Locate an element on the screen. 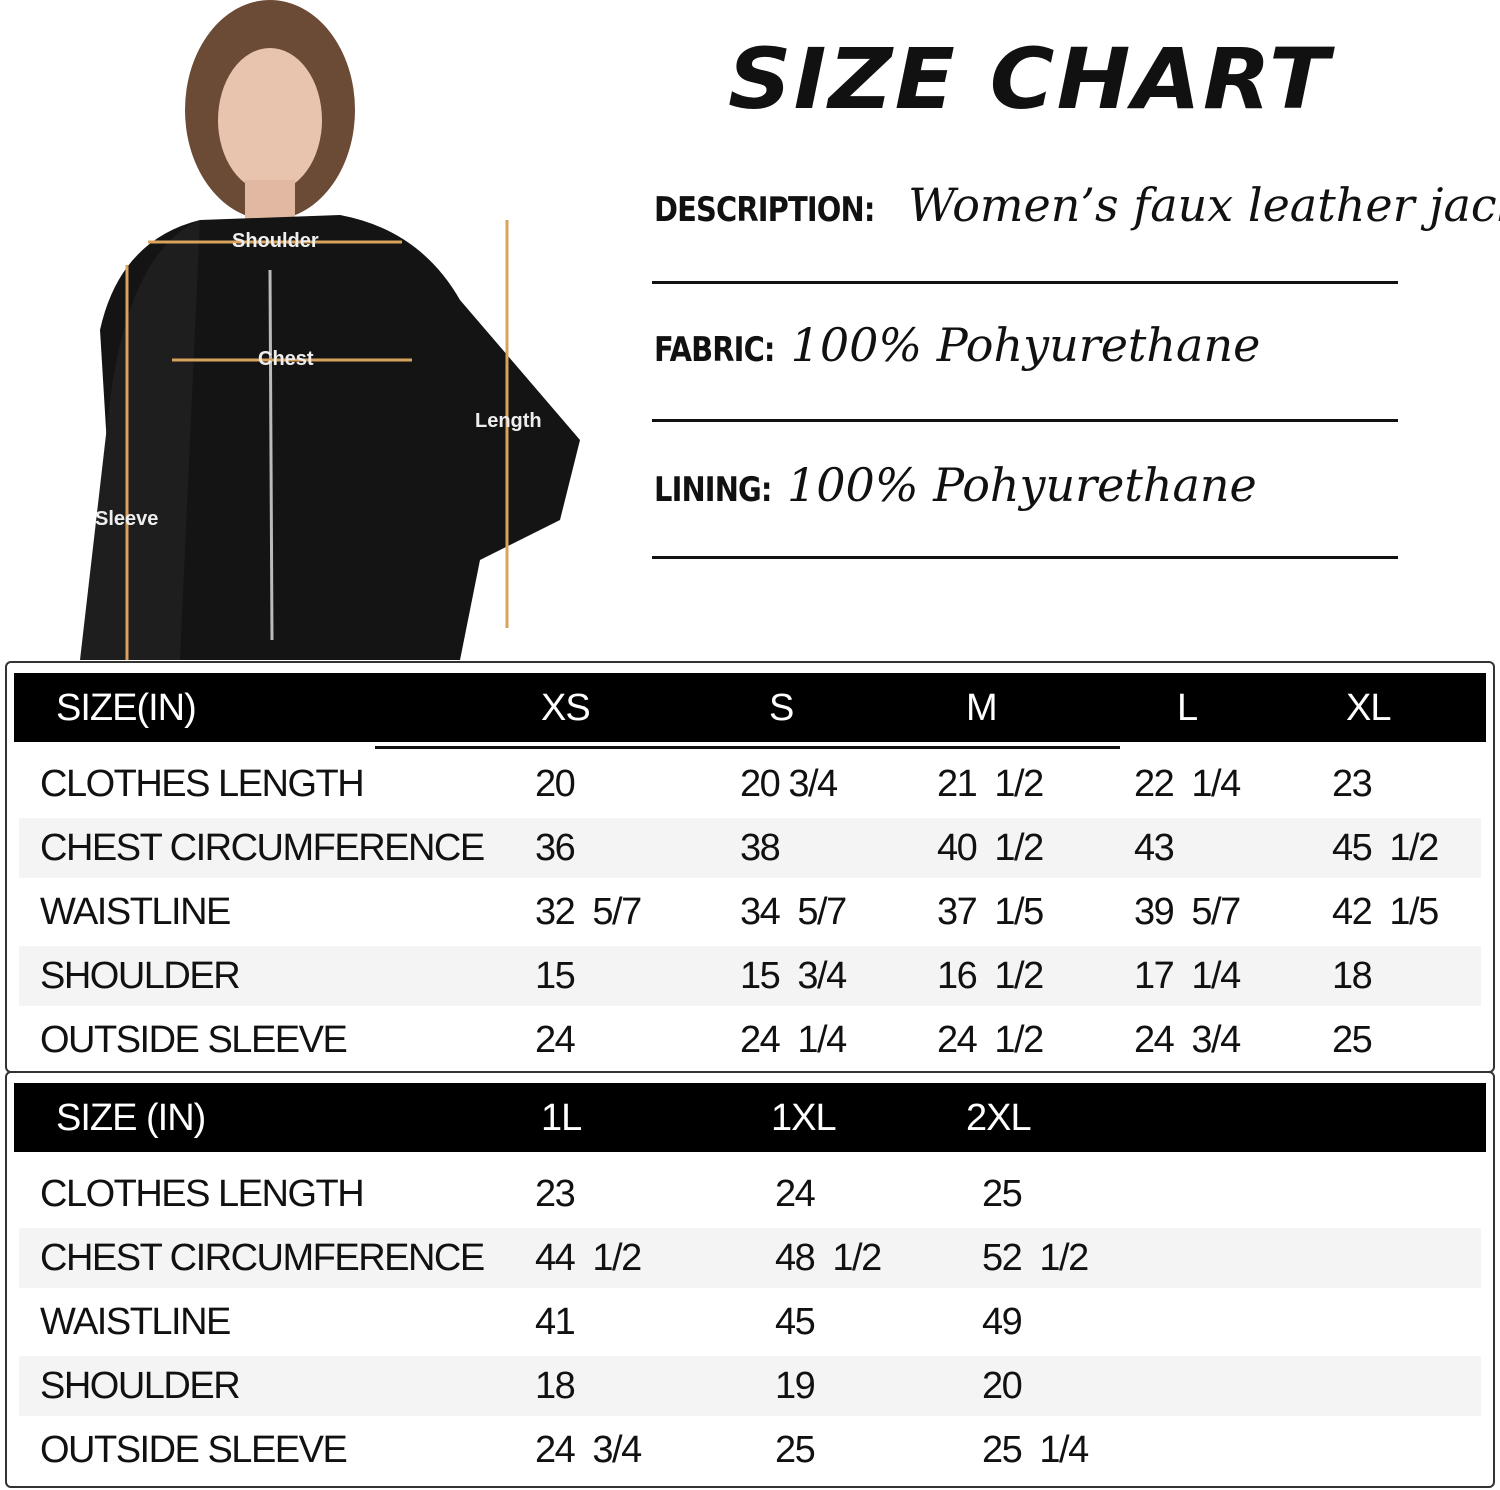 The width and height of the screenshot is (1500, 1490). table-row: OUTSIDE SLEEVE 24 24 1/4 24 1/2 24 3/4 25 is located at coordinates (750, 1040).